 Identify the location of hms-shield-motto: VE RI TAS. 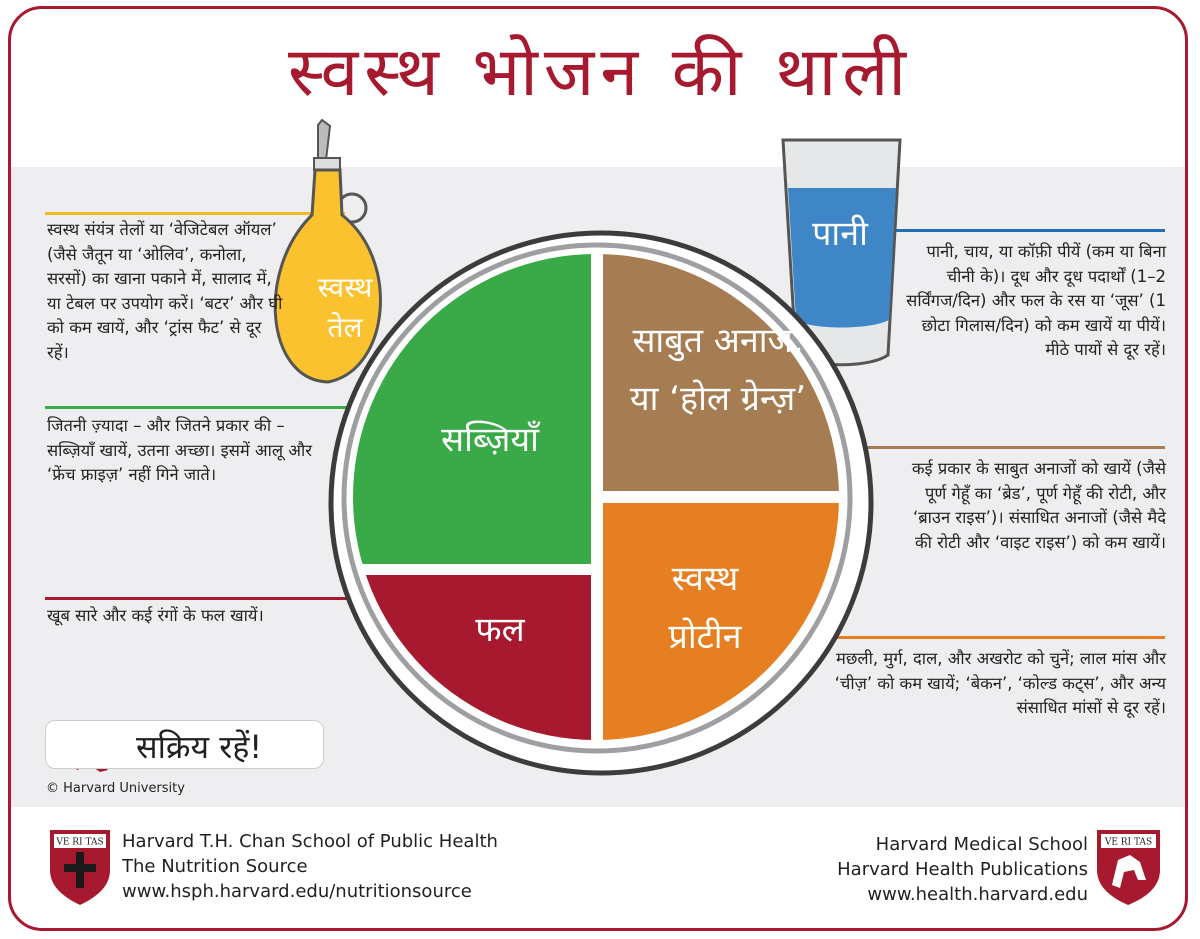
(1128, 843).